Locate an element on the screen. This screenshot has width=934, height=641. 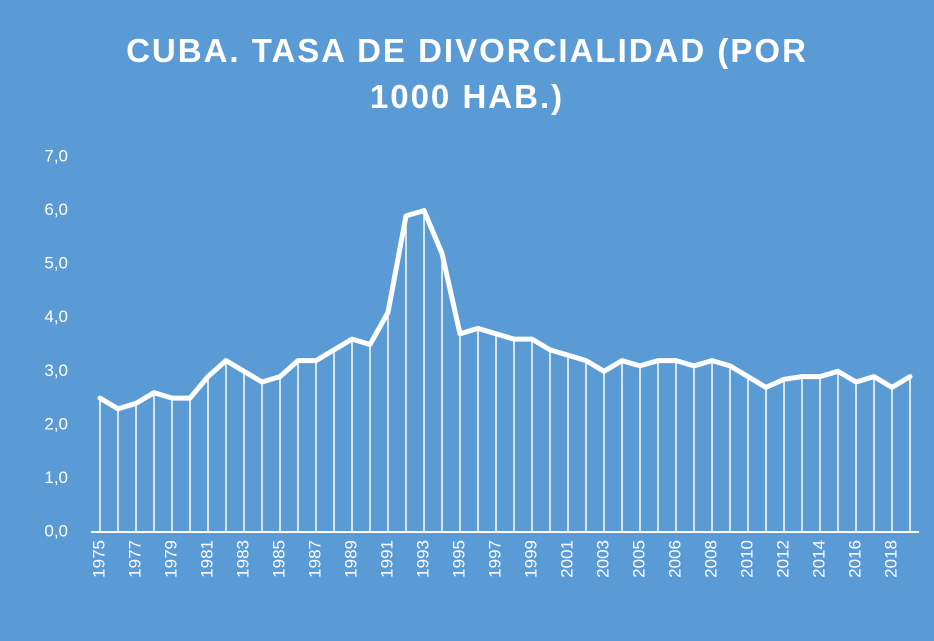
x-tick-label: 1995 is located at coordinates (458, 559).